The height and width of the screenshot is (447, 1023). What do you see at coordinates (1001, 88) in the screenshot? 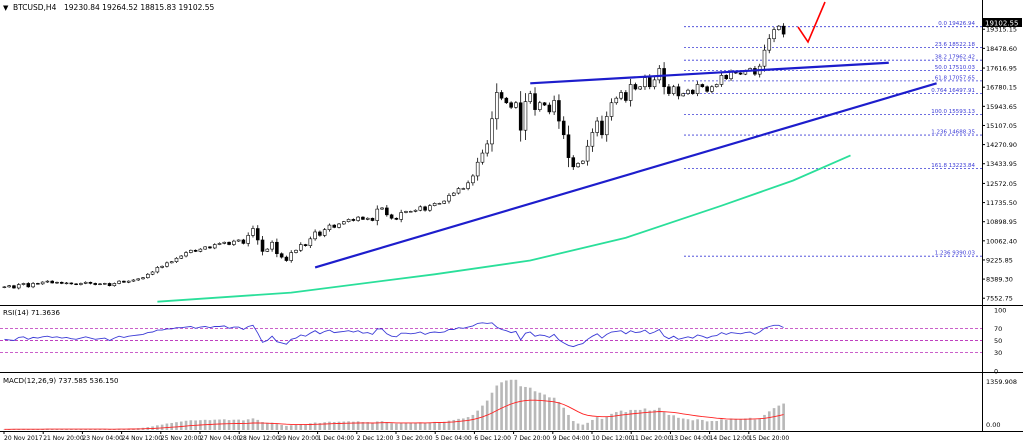
I see `price-tick-label: 16780.15` at bounding box center [1001, 88].